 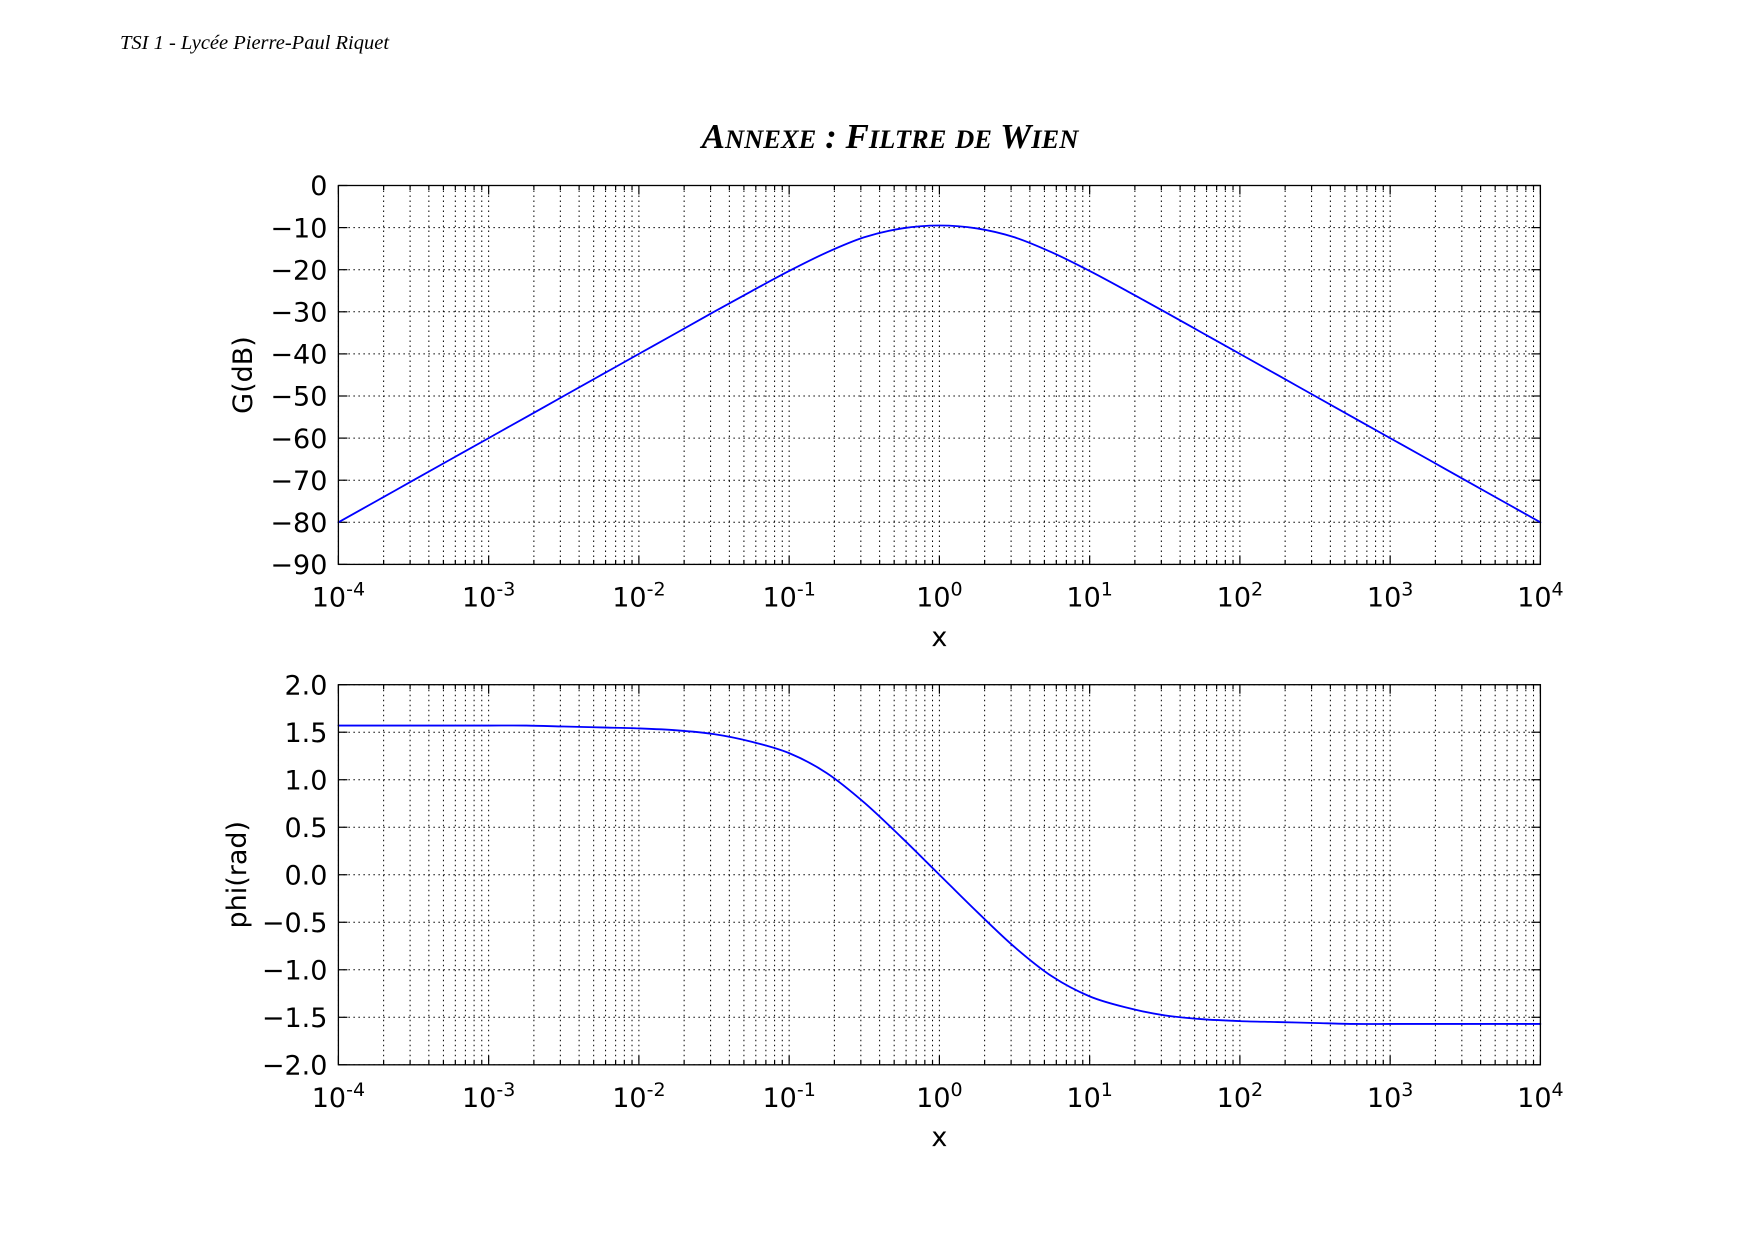 What do you see at coordinates (295, 923) in the screenshot?
I see `phase-y-tick-label: −0.5` at bounding box center [295, 923].